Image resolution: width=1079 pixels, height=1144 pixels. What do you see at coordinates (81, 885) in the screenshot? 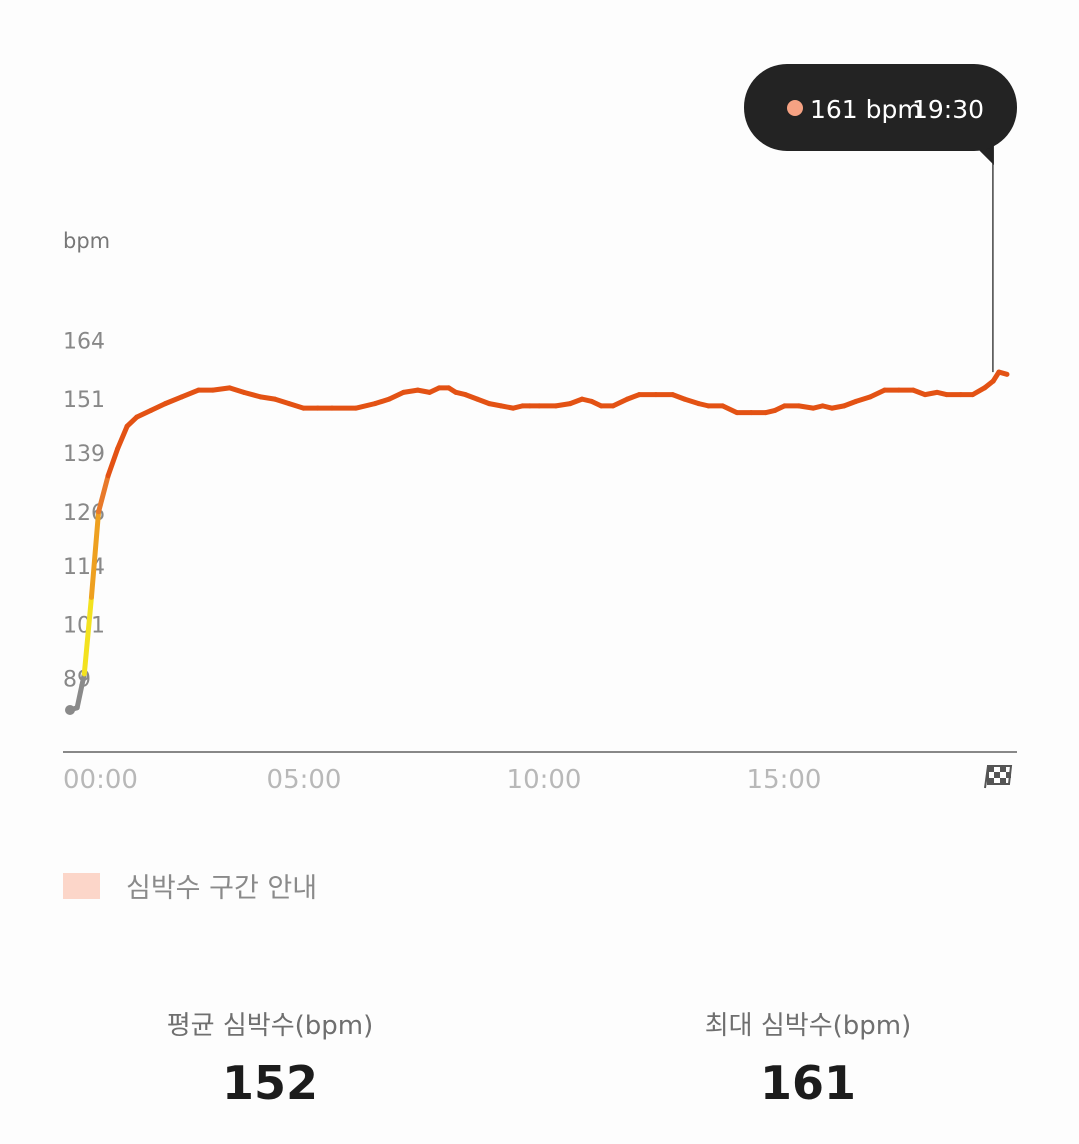
I see `legend-swatch` at bounding box center [81, 885].